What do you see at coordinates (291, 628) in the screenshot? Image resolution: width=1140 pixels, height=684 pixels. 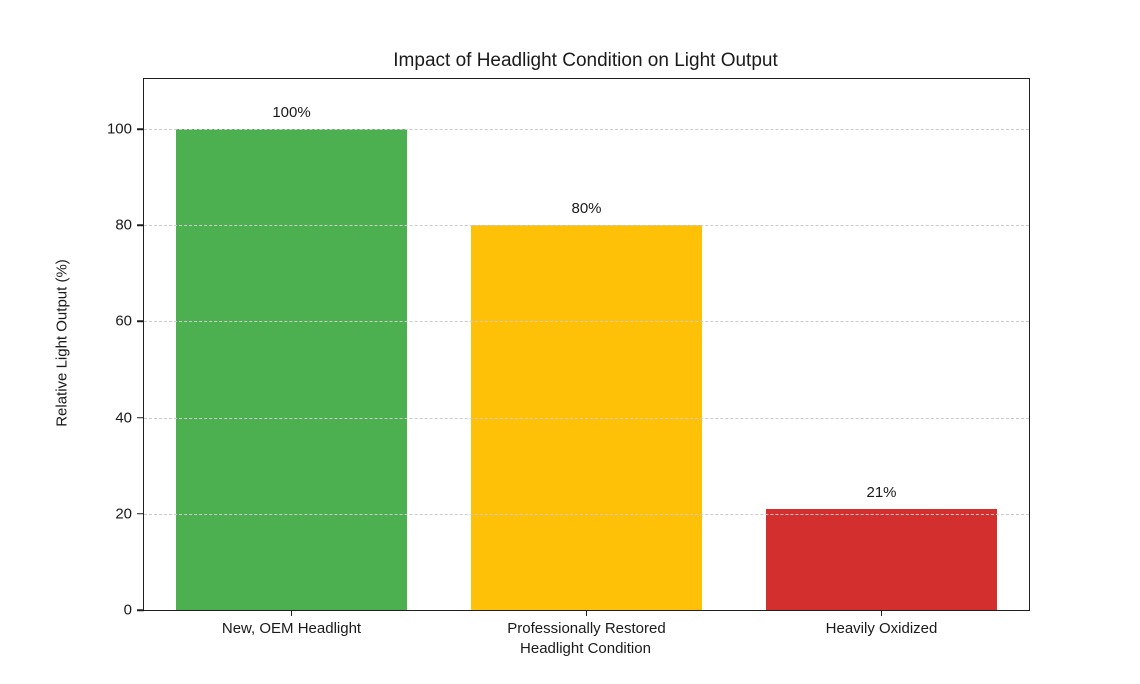 I see `x-tick-label-0: New, OEM Headlight` at bounding box center [291, 628].